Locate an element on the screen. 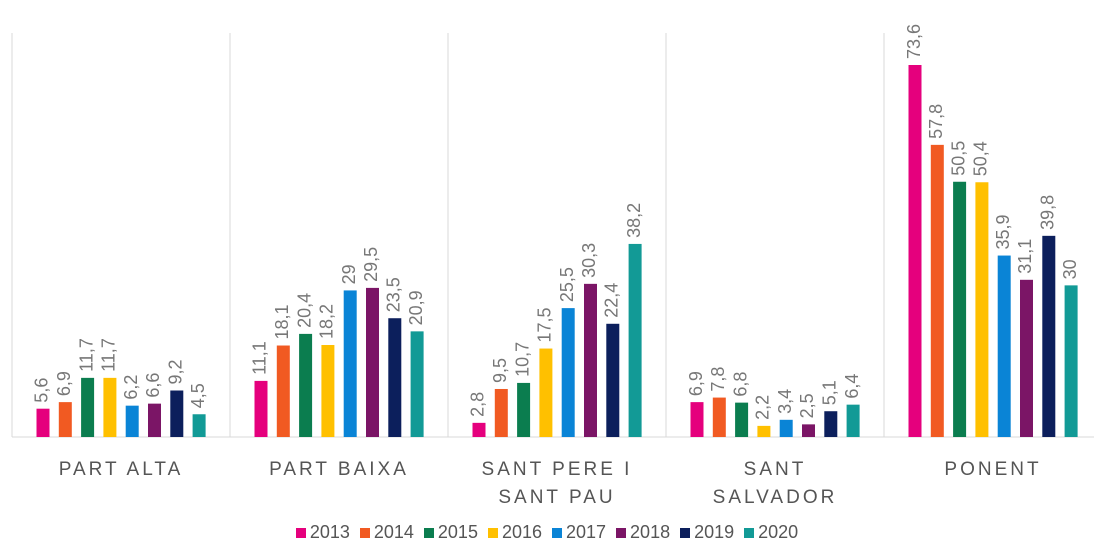 The image size is (1094, 548). data-label: 35,9 is located at coordinates (1003, 232).